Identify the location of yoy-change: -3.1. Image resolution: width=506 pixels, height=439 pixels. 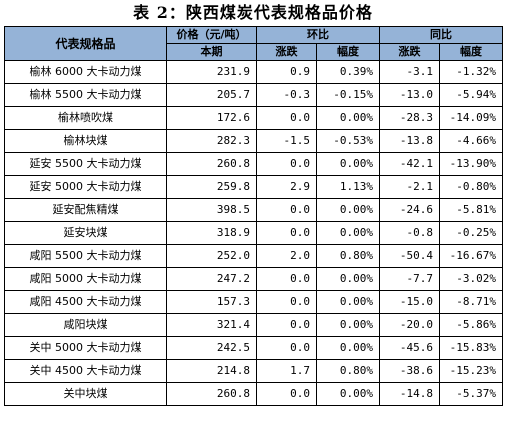
(409, 72).